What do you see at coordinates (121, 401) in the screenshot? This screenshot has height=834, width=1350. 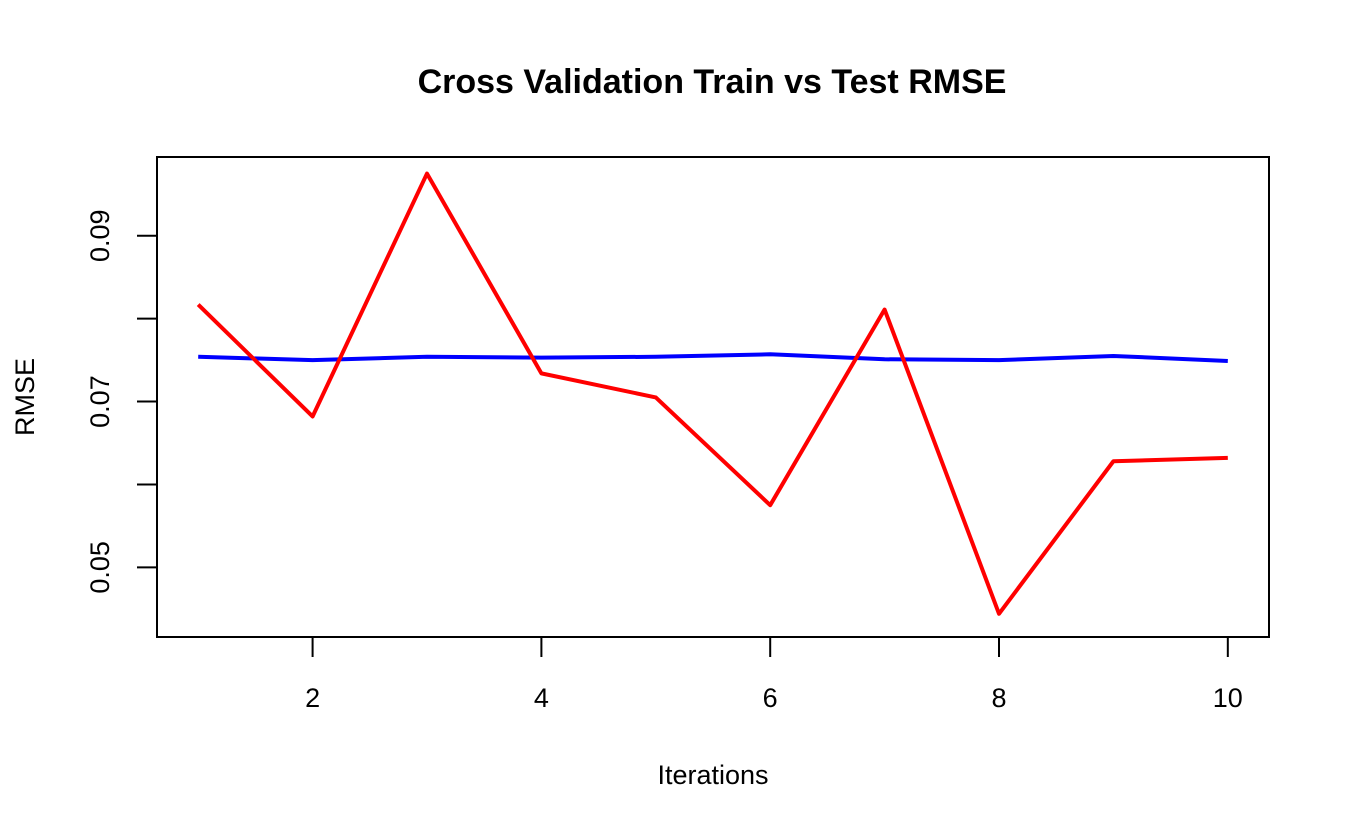 I see `y-axis: 0.05 0.07 0.09` at bounding box center [121, 401].